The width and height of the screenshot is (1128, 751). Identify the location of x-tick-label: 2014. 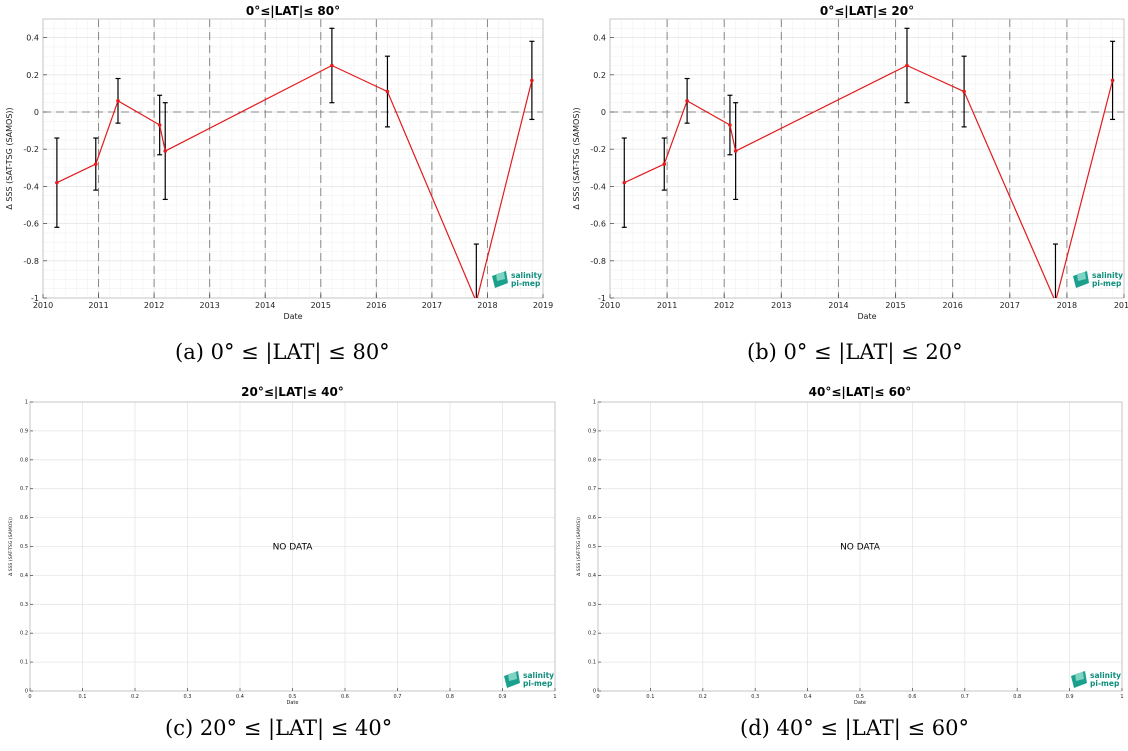
(265, 305).